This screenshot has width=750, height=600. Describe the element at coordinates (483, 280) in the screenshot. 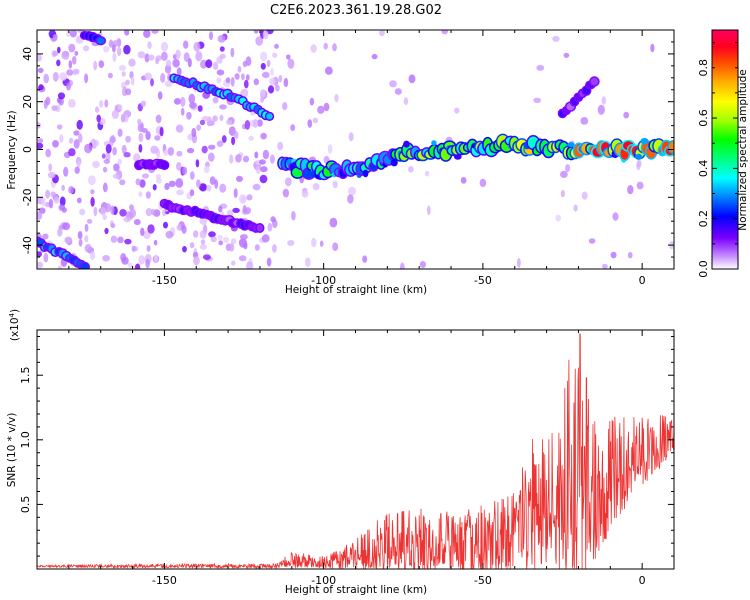

I see `x-tick-label: -50` at that location.